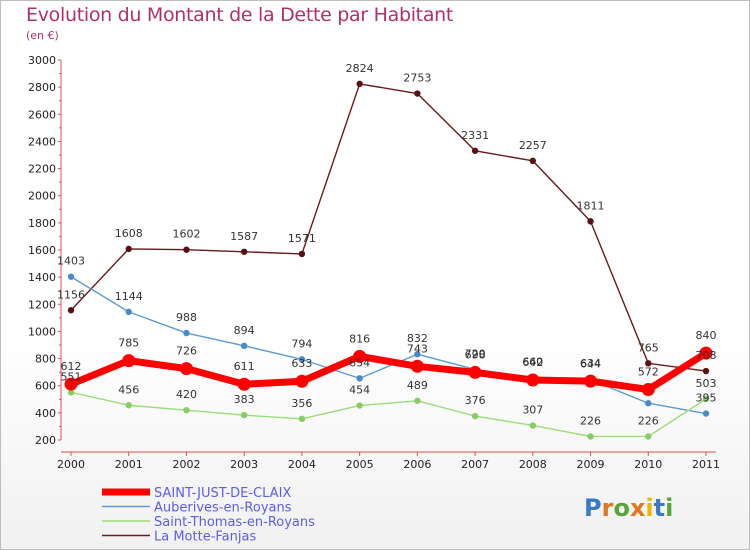  I want to click on brand-letter: x, so click(638, 508).